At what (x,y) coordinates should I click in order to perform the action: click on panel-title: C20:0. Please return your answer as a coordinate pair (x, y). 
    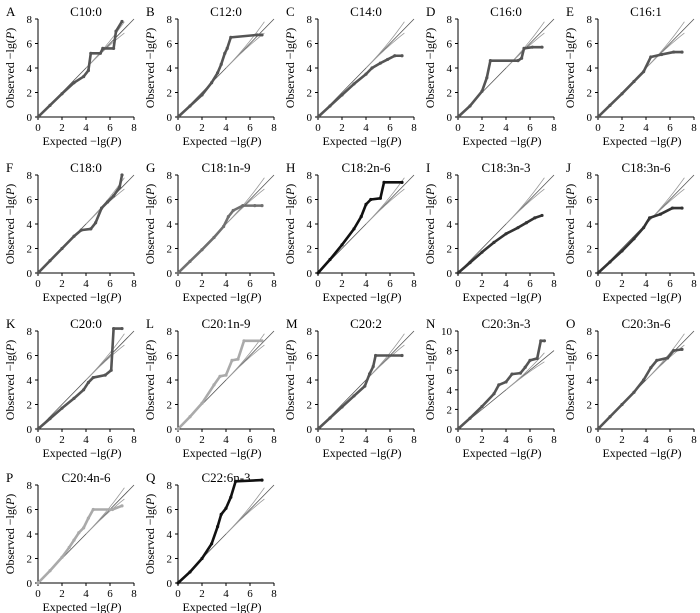
    Looking at the image, I should click on (86, 323).